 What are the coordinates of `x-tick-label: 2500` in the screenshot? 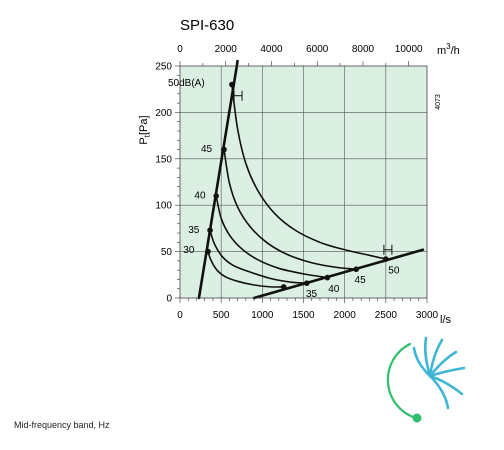 It's located at (386, 315).